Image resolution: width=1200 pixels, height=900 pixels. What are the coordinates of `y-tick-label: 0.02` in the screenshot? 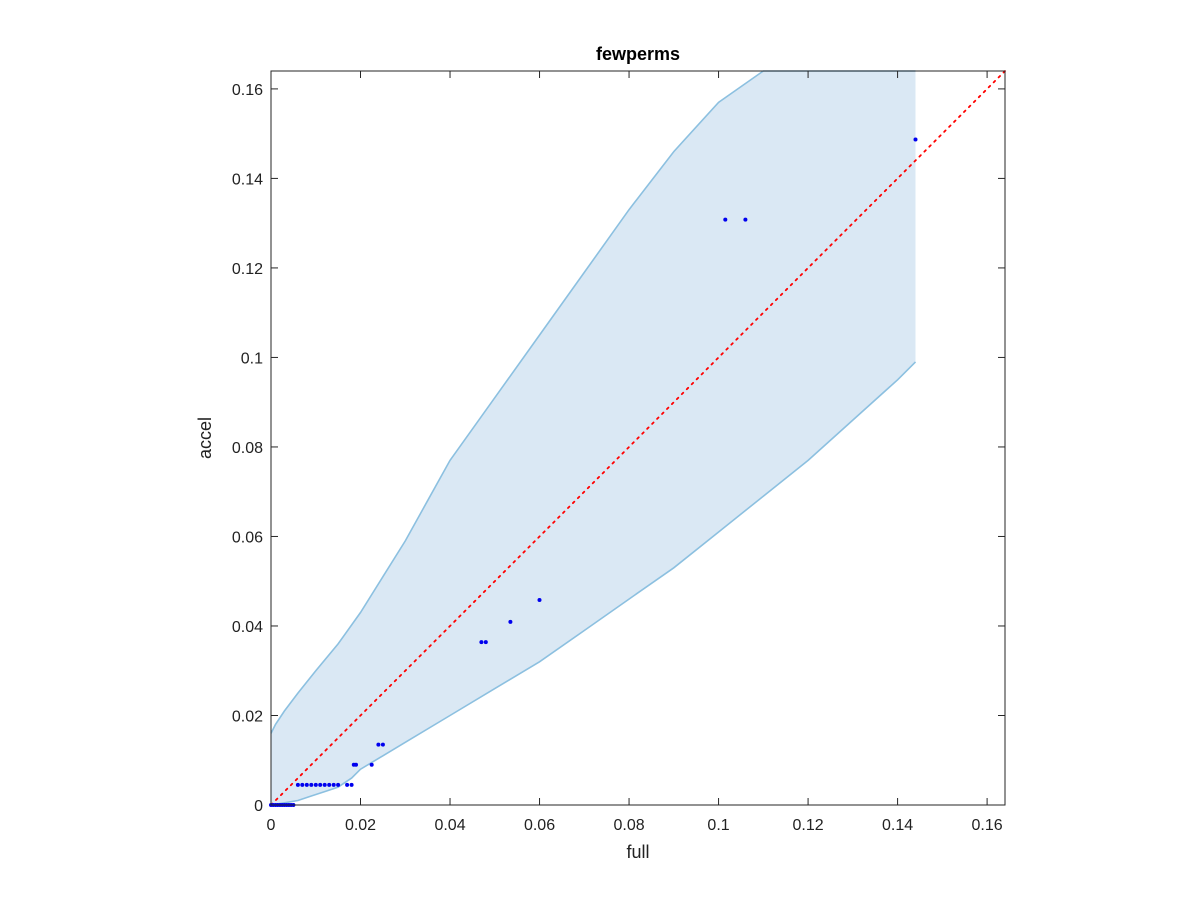 It's located at (247, 716).